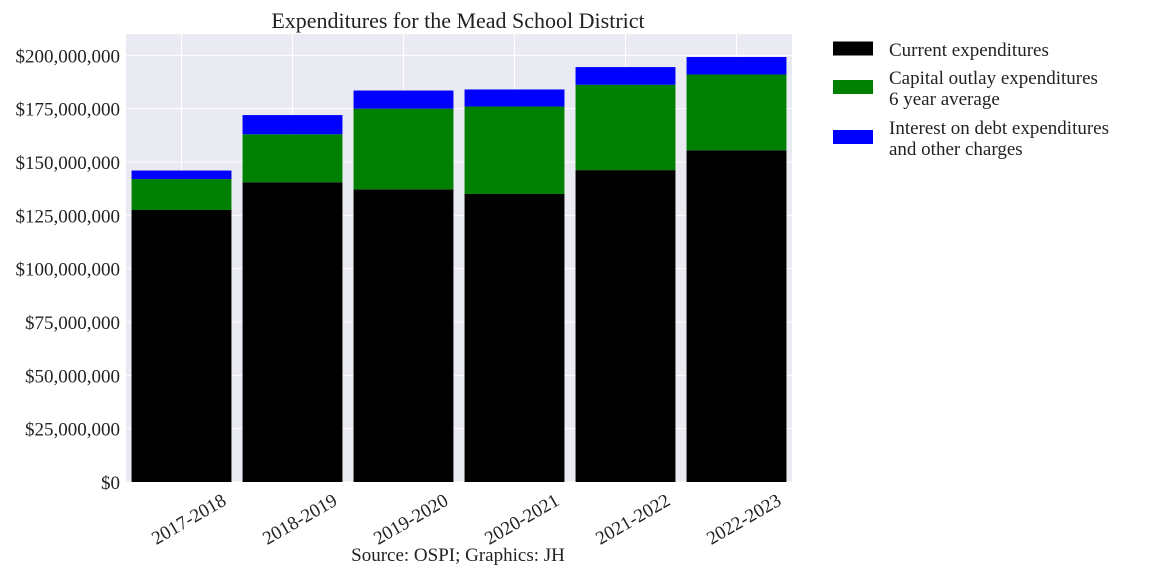 The height and width of the screenshot is (576, 1152). I want to click on x-tick-label: 2021-2022, so click(633, 519).